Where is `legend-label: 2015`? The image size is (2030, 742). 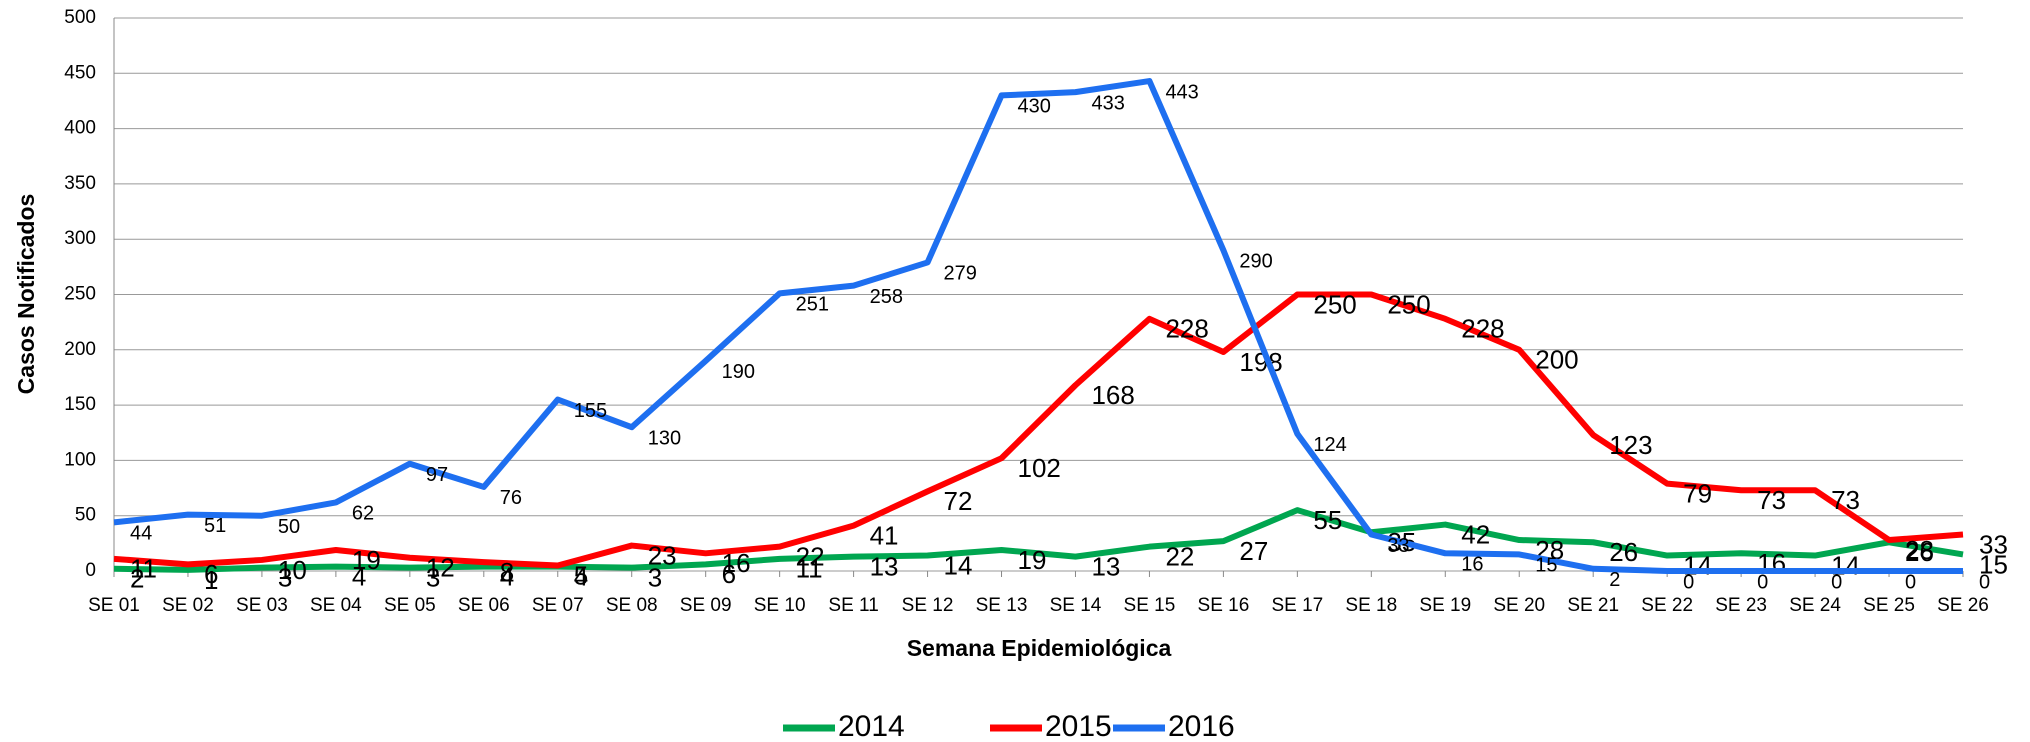
legend-label: 2015 is located at coordinates (1078, 726).